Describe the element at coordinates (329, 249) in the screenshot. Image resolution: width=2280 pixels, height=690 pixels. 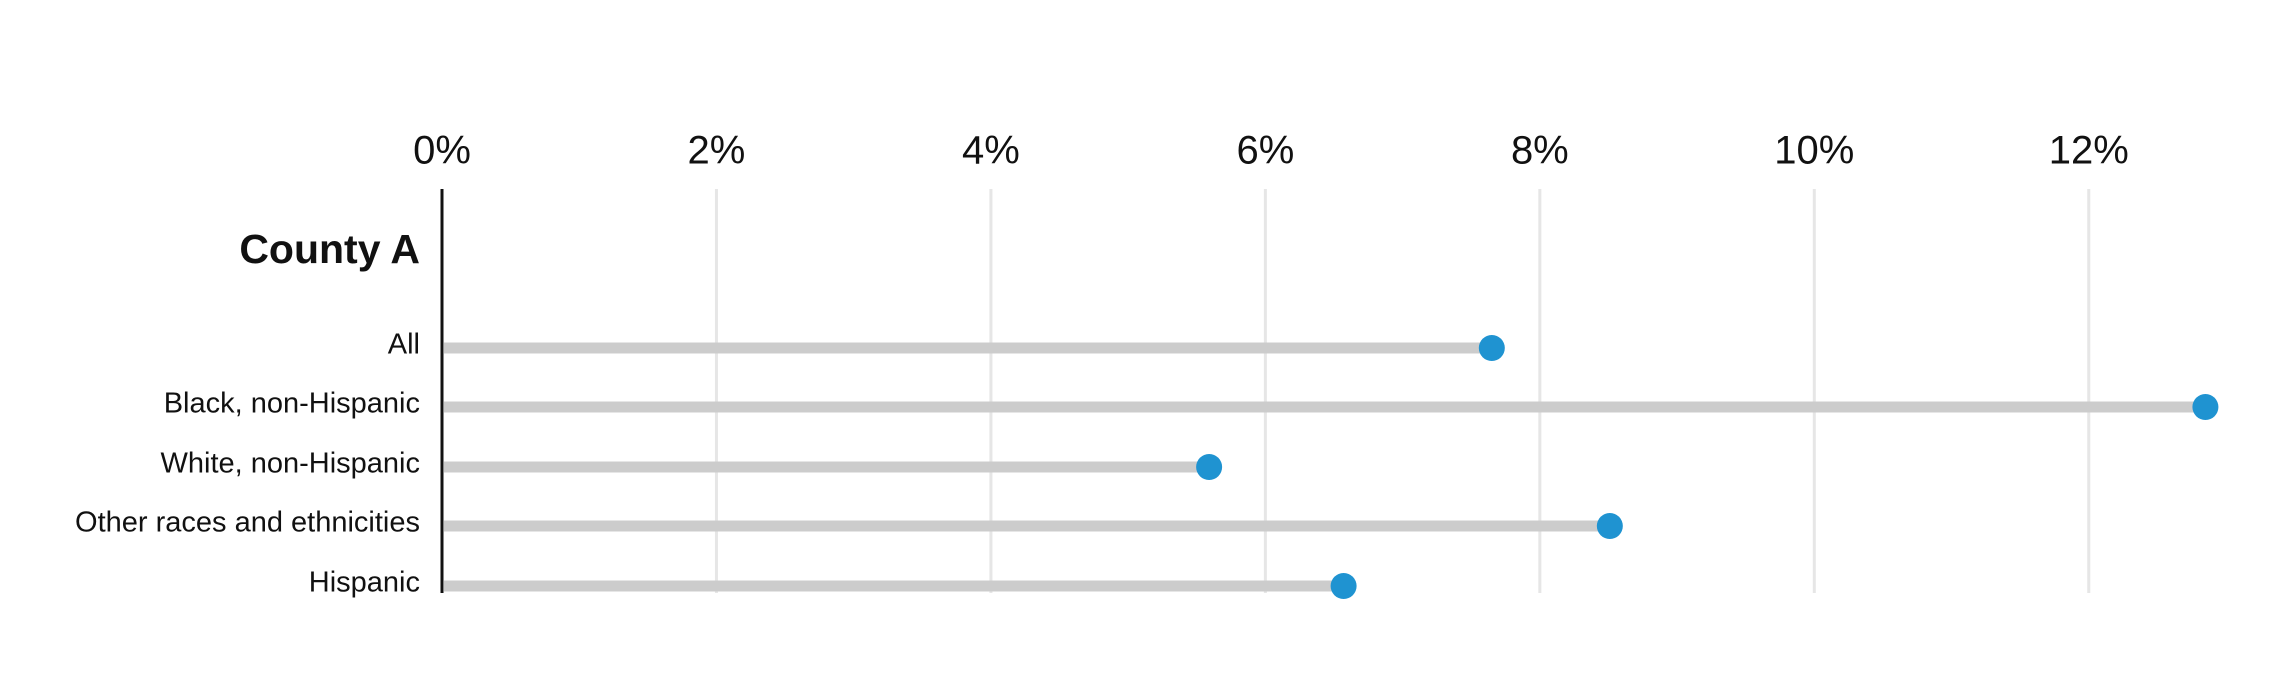
I see `group-label: County A` at that location.